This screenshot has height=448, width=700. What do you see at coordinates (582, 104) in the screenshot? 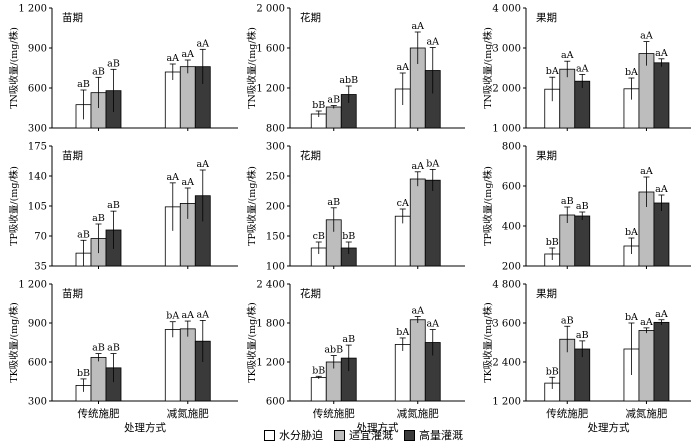
I see `bar-traditional-s3` at bounding box center [582, 104].